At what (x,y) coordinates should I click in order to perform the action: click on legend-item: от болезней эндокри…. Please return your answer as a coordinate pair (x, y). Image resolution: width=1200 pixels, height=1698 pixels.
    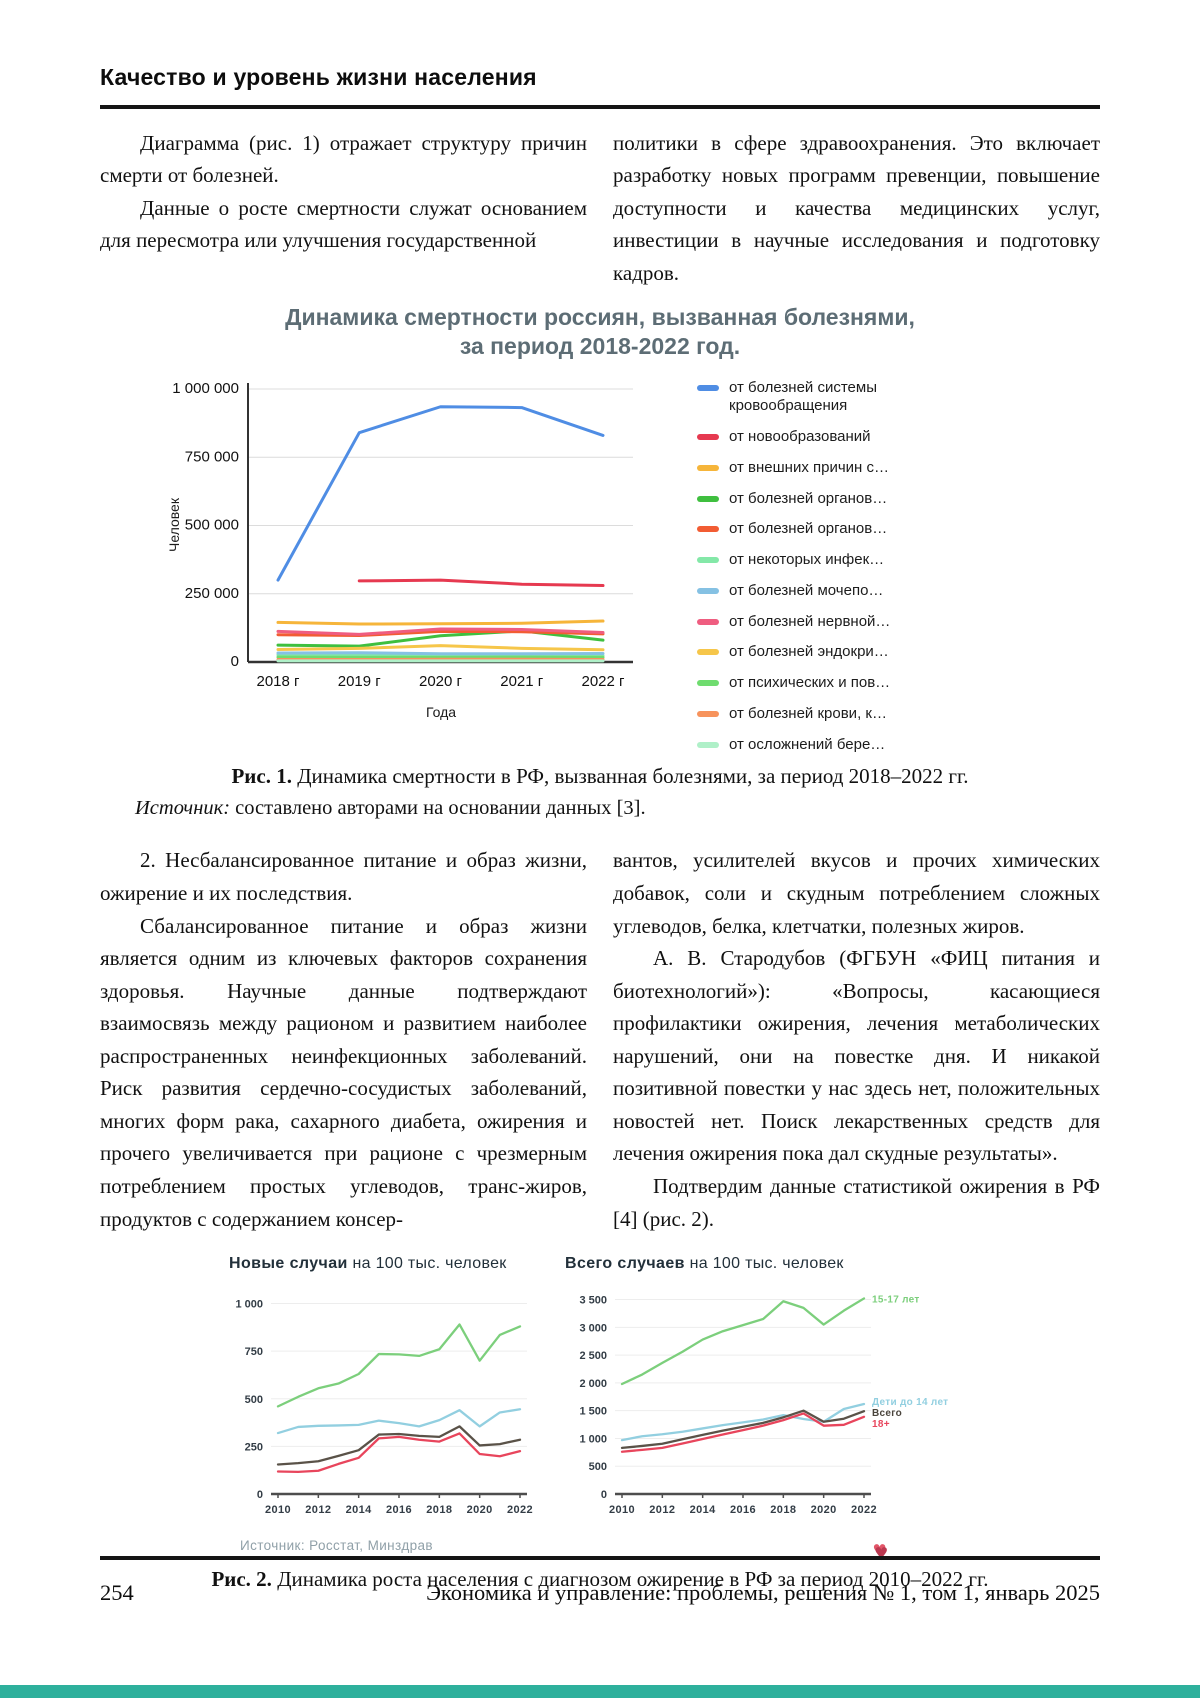
    Looking at the image, I should click on (867, 652).